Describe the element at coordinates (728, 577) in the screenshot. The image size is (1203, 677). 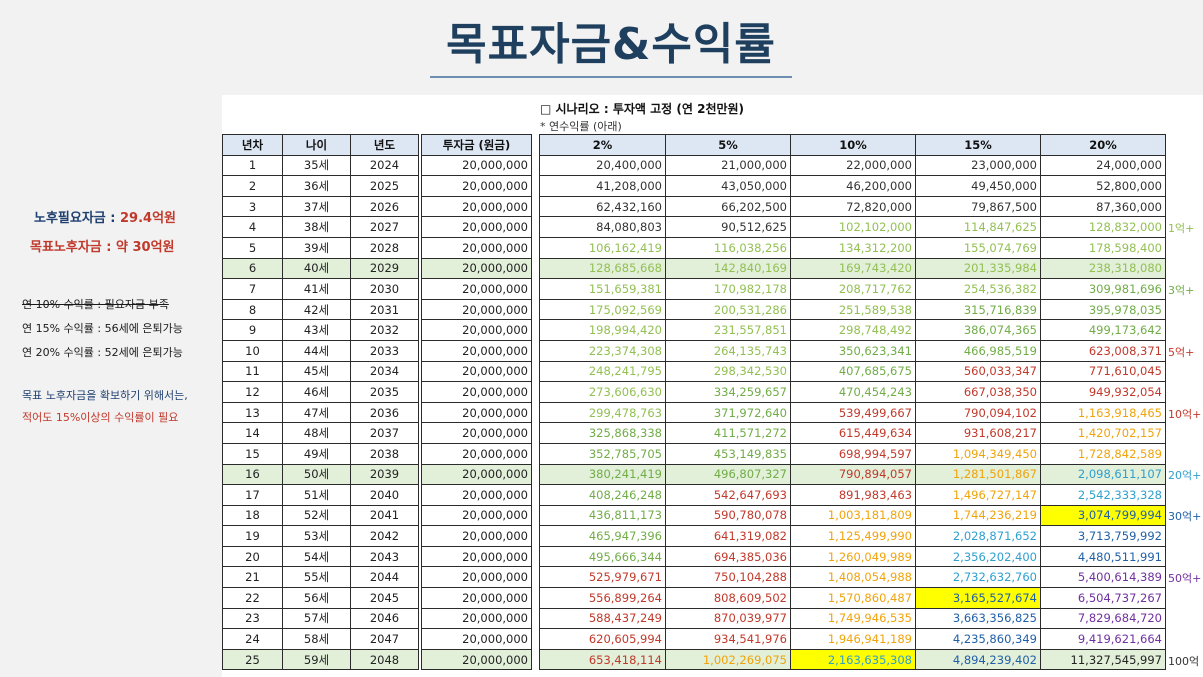
I see `table-cell: 750,104,288` at that location.